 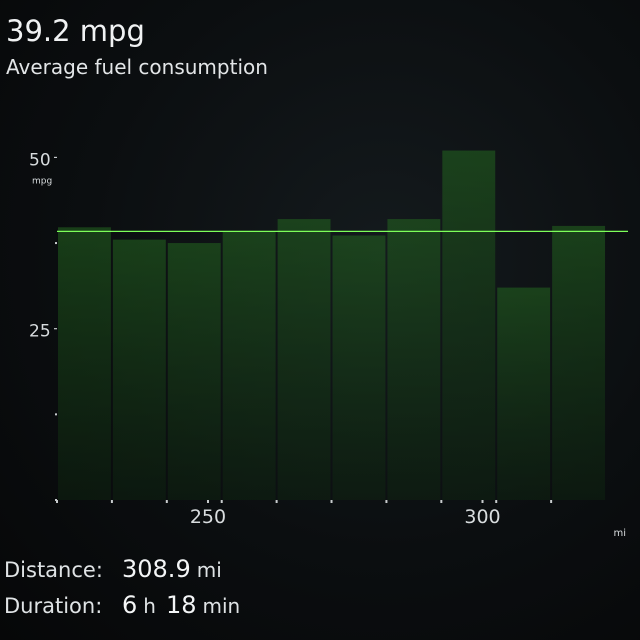 What do you see at coordinates (42, 181) in the screenshot?
I see `y-unit-label: mpg` at bounding box center [42, 181].